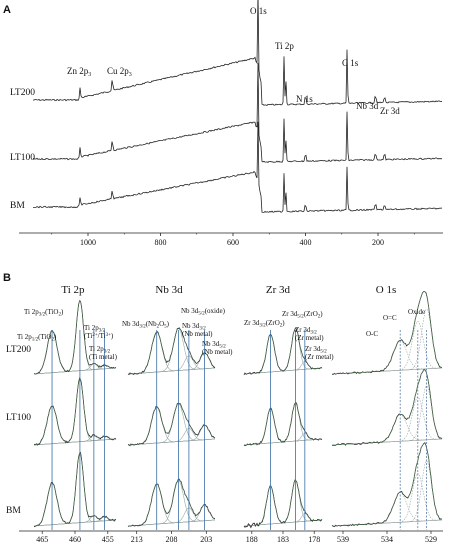 The height and width of the screenshot is (550, 466). I want to click on hr-x-tick-label: 465, so click(42, 539).